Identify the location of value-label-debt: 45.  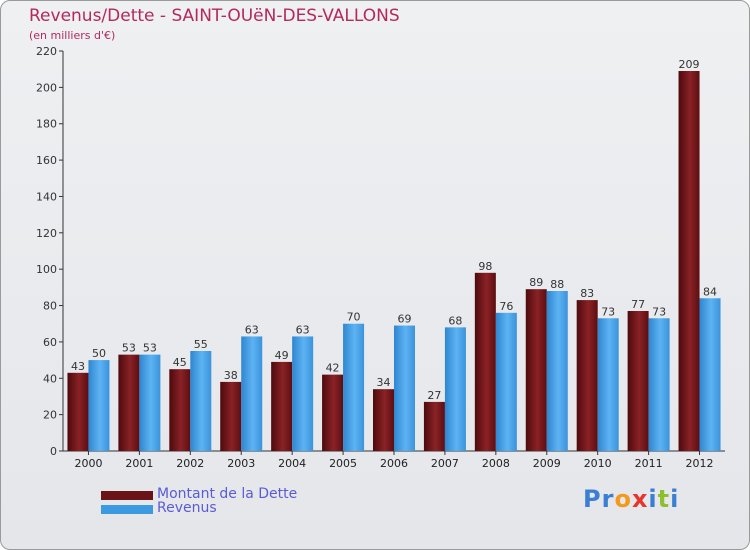
(180, 362).